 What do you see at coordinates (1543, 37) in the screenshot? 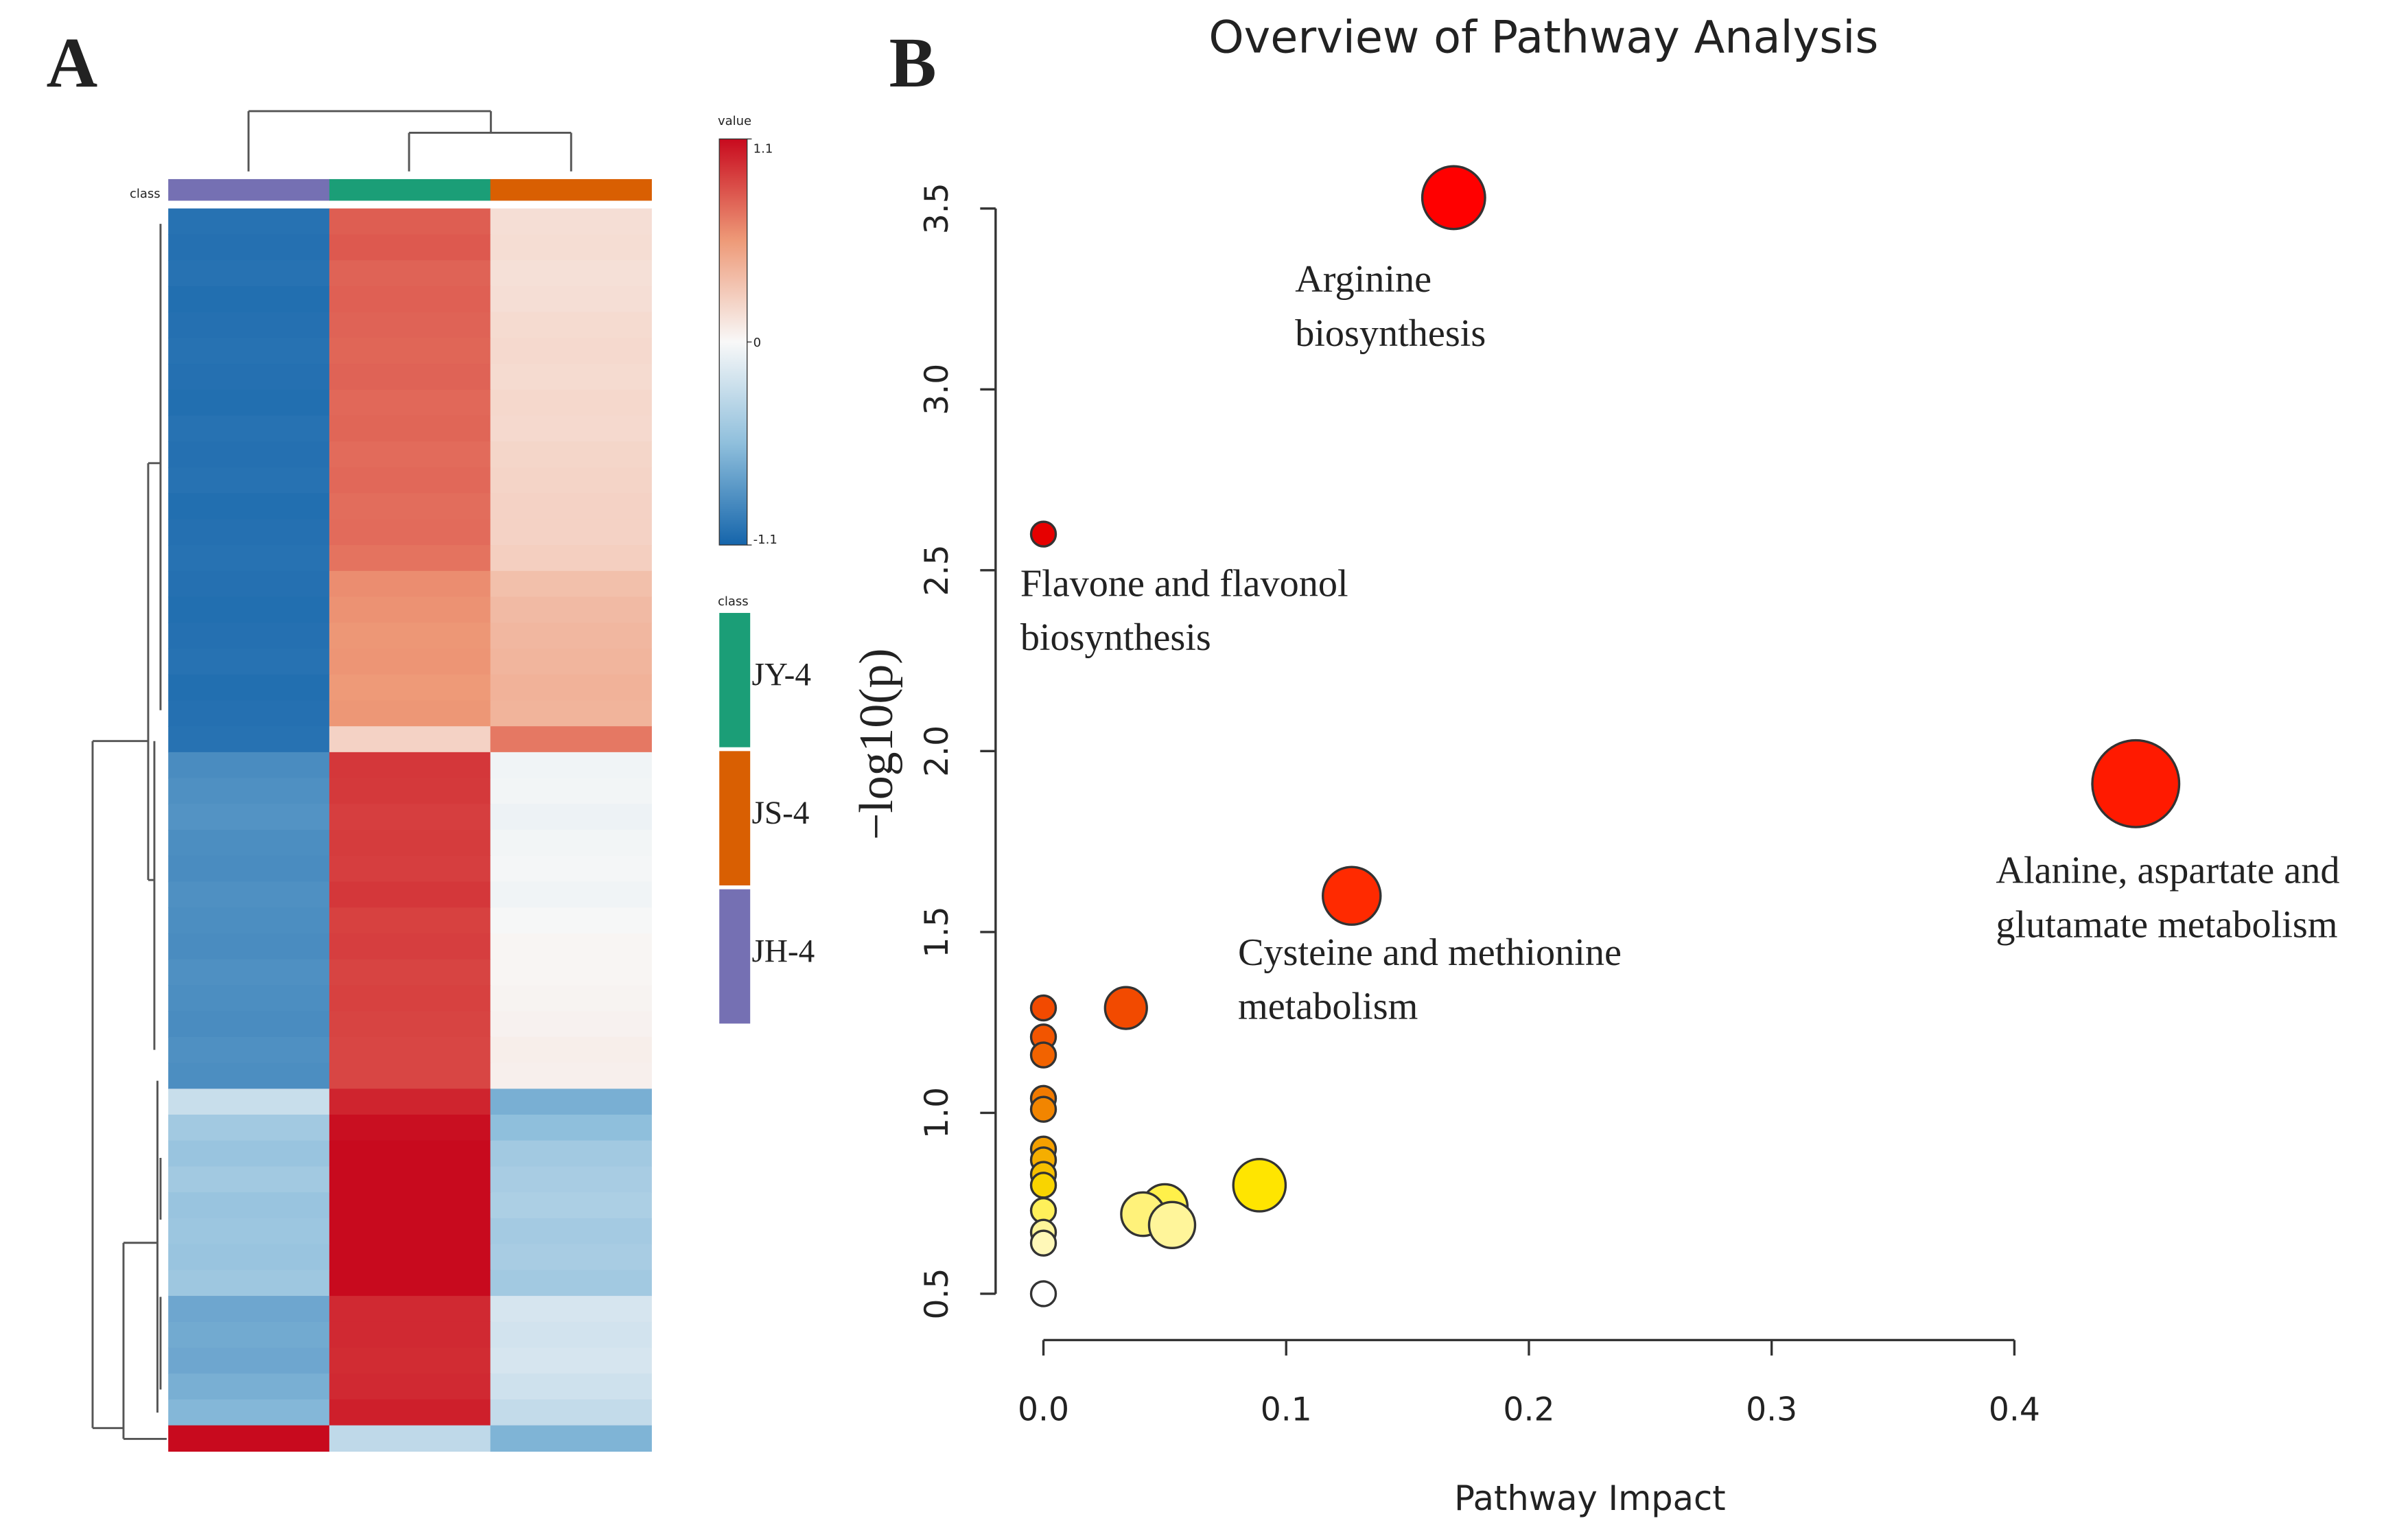
I see `chart-title: Overview of Pathway Analysis` at bounding box center [1543, 37].